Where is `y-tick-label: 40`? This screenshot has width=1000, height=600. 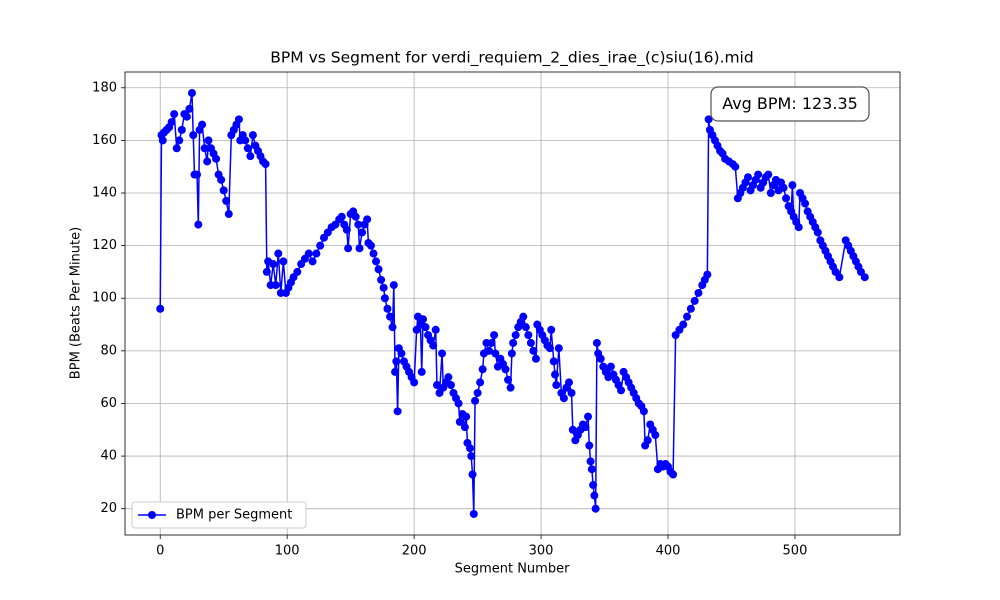 y-tick-label: 40 is located at coordinates (108, 456).